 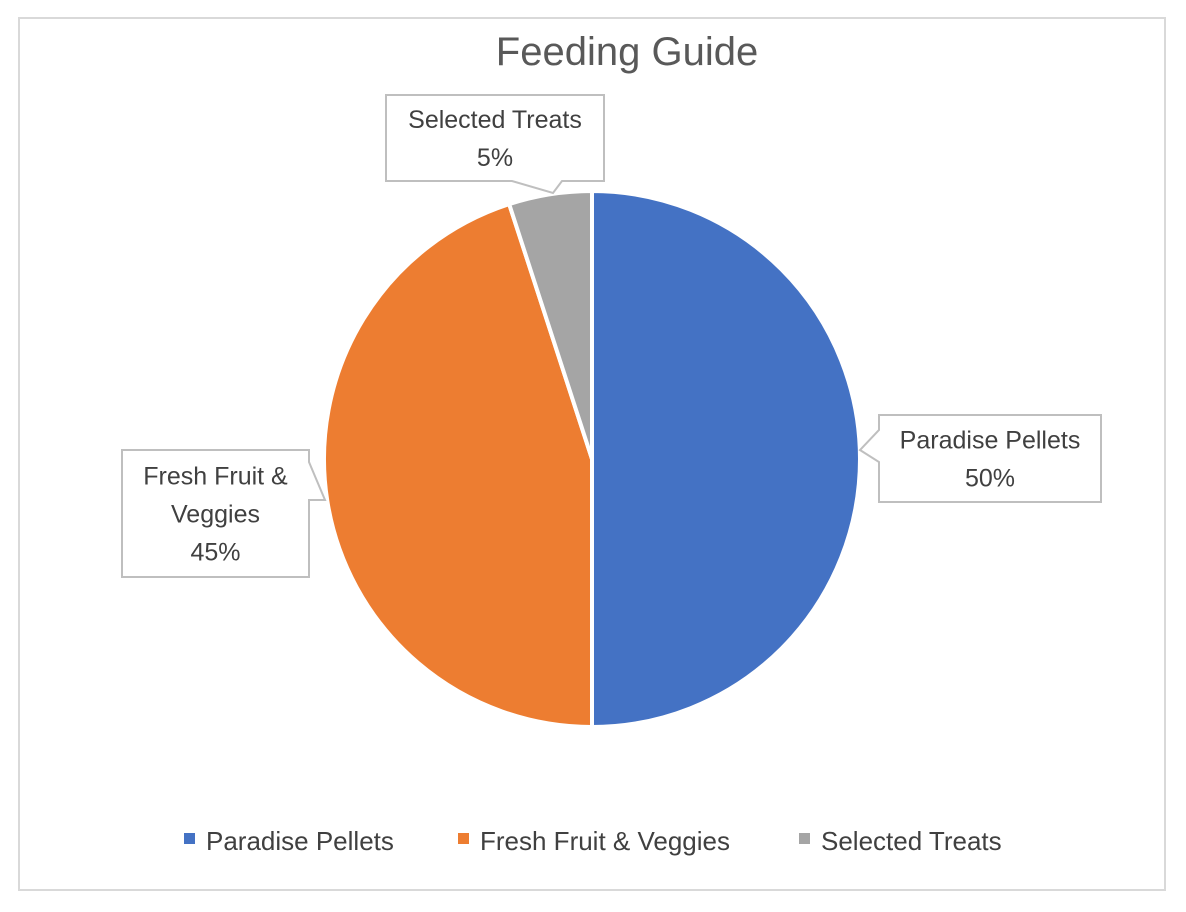 What do you see at coordinates (495, 120) in the screenshot?
I see `data-label-category: Selected Treats` at bounding box center [495, 120].